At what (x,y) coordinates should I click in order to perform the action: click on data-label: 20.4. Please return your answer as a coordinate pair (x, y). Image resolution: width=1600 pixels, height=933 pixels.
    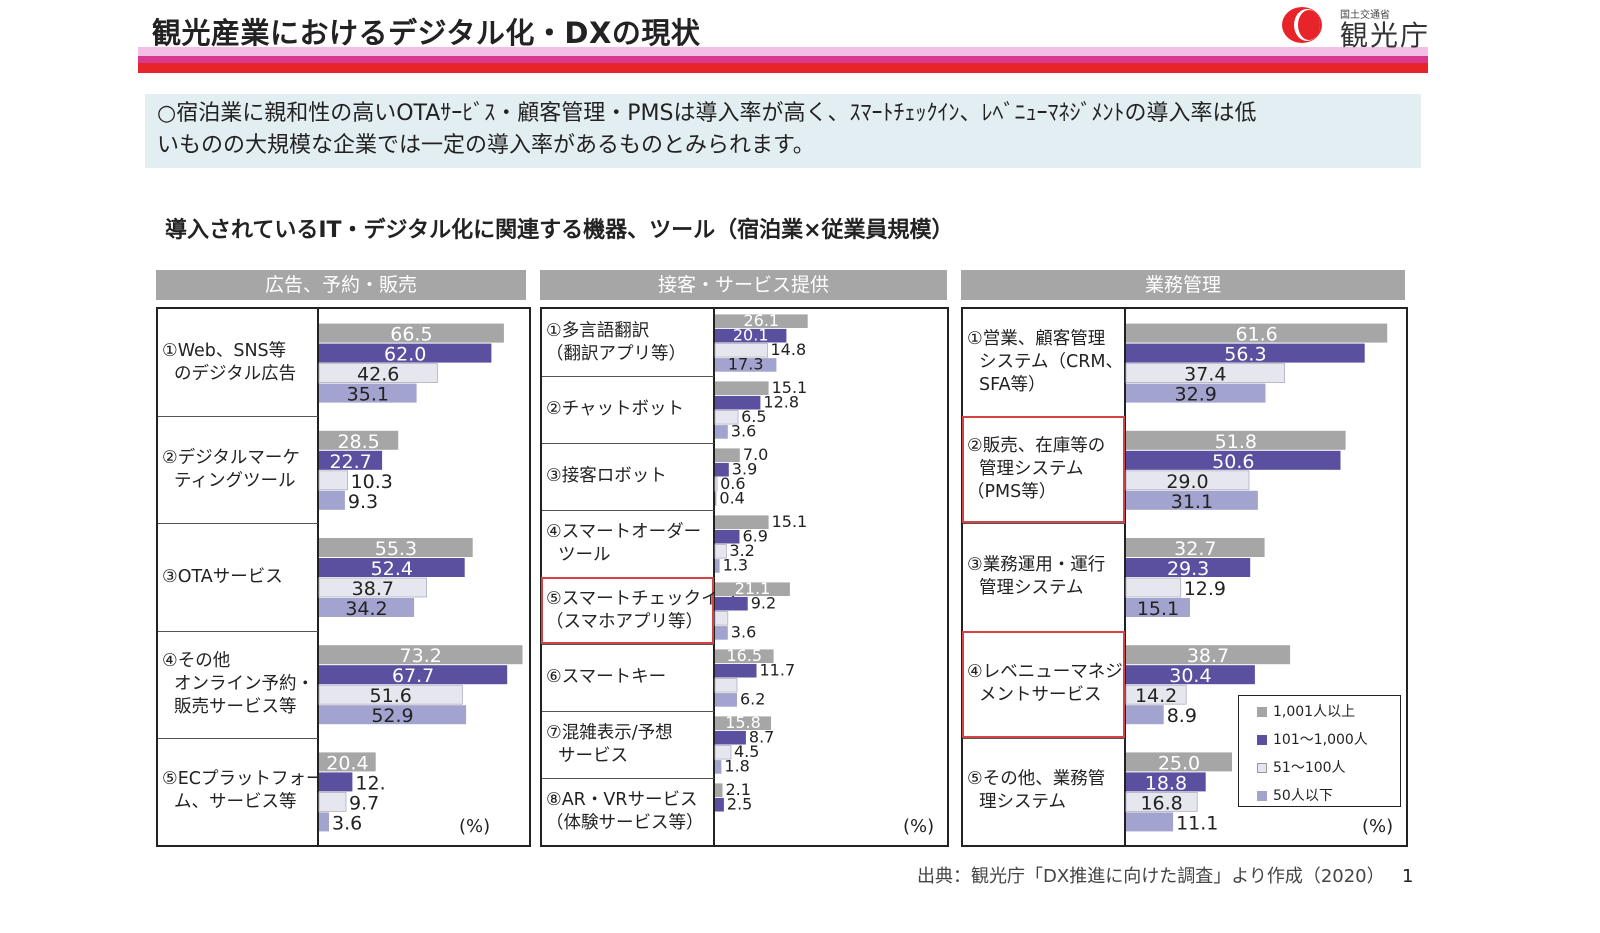
    Looking at the image, I should click on (347, 763).